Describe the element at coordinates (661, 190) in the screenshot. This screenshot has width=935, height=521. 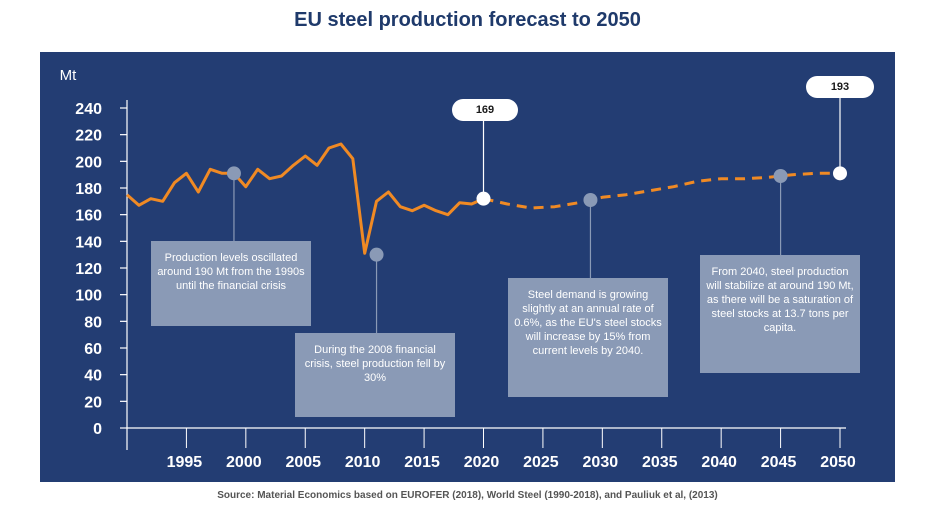
I see `forecast-line` at that location.